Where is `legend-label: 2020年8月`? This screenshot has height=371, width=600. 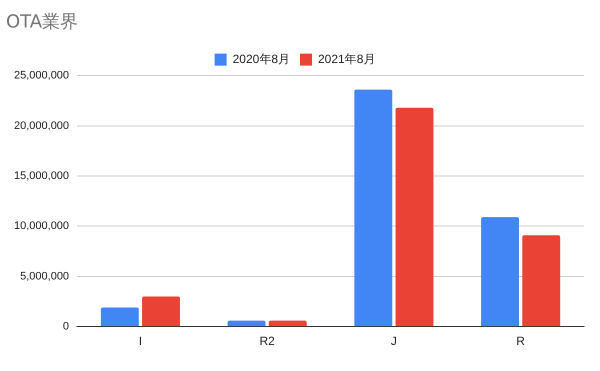 legend-label: 2020年8月 is located at coordinates (261, 59).